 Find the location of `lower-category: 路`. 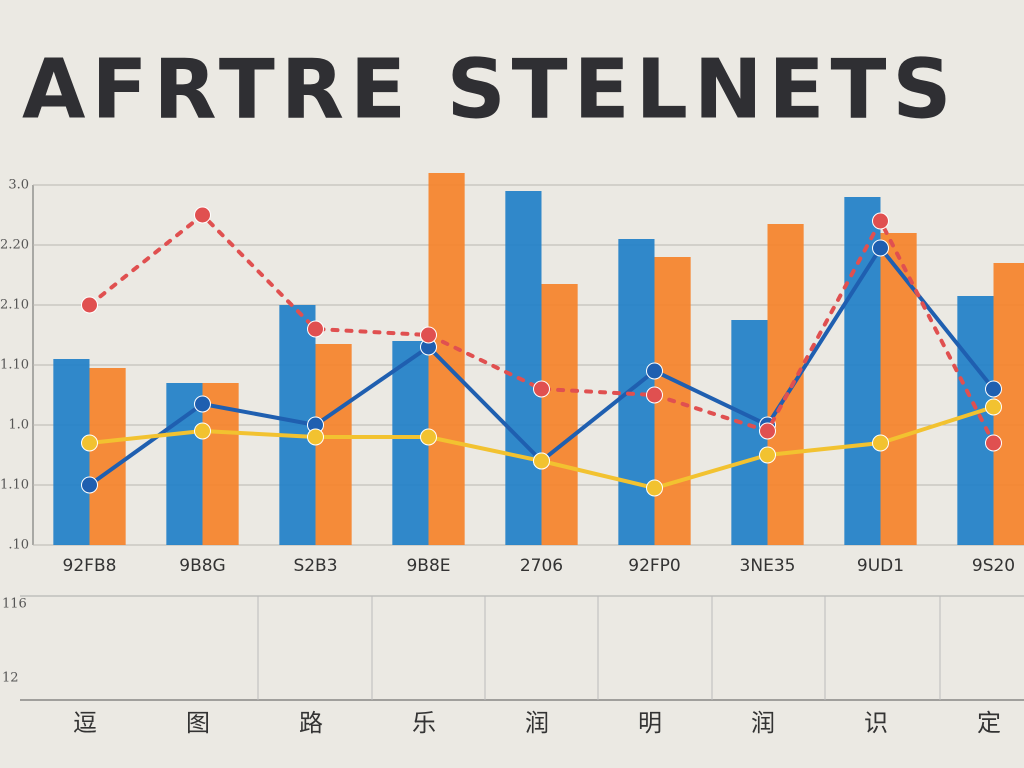

lower-category: 路 is located at coordinates (311, 723).